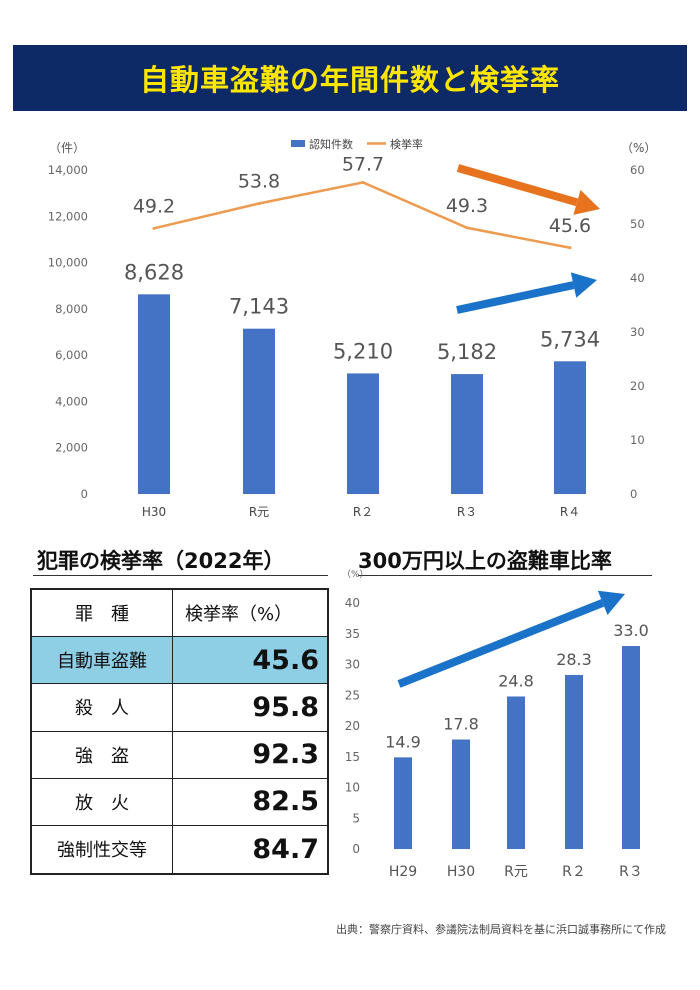 This screenshot has width=700, height=990. I want to click on arrest-rate-value: 82.5, so click(285, 802).